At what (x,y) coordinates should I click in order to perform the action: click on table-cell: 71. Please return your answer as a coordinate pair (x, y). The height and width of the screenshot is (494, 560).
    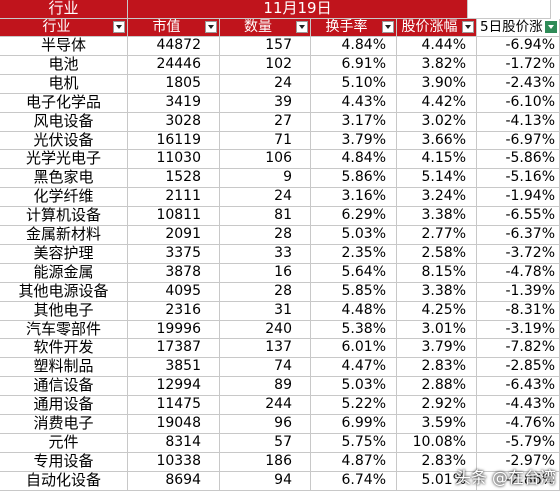
    Looking at the image, I should click on (265, 141).